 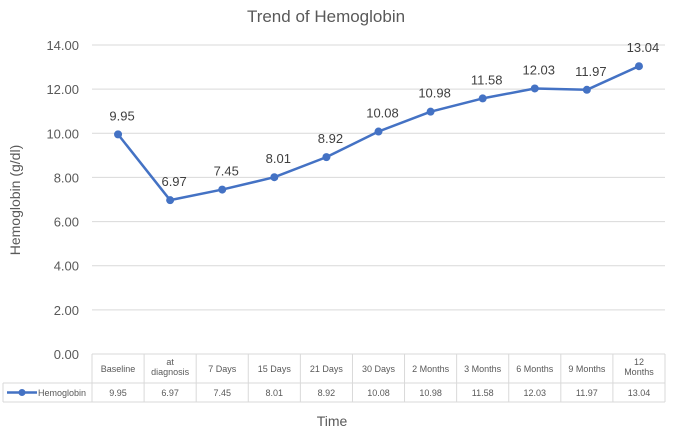 What do you see at coordinates (222, 369) in the screenshot?
I see `x-category-label: 7 Days` at bounding box center [222, 369].